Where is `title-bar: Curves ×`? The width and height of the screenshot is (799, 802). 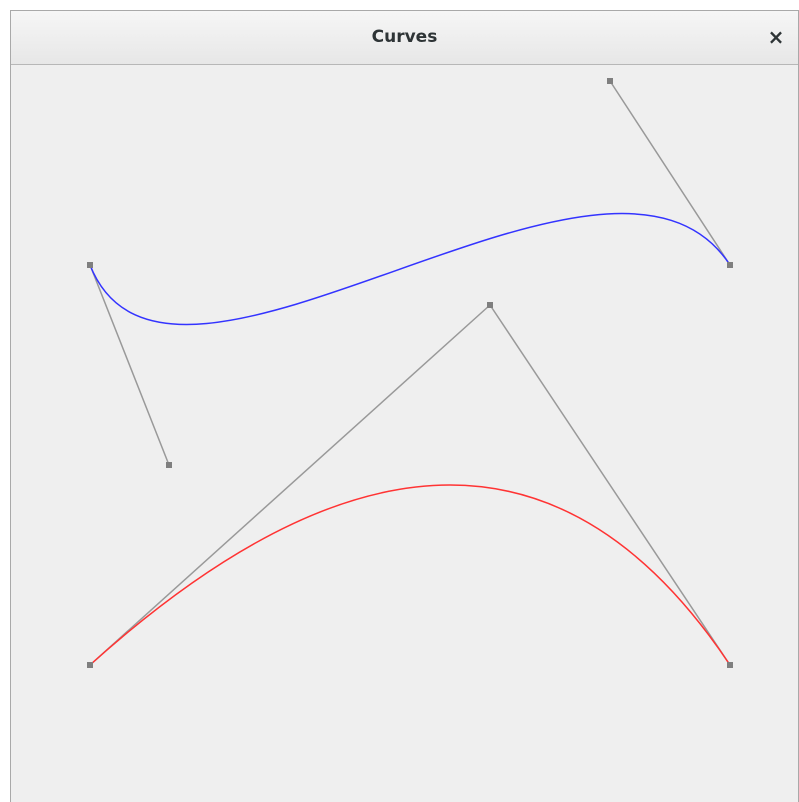 title-bar: Curves × is located at coordinates (404, 38).